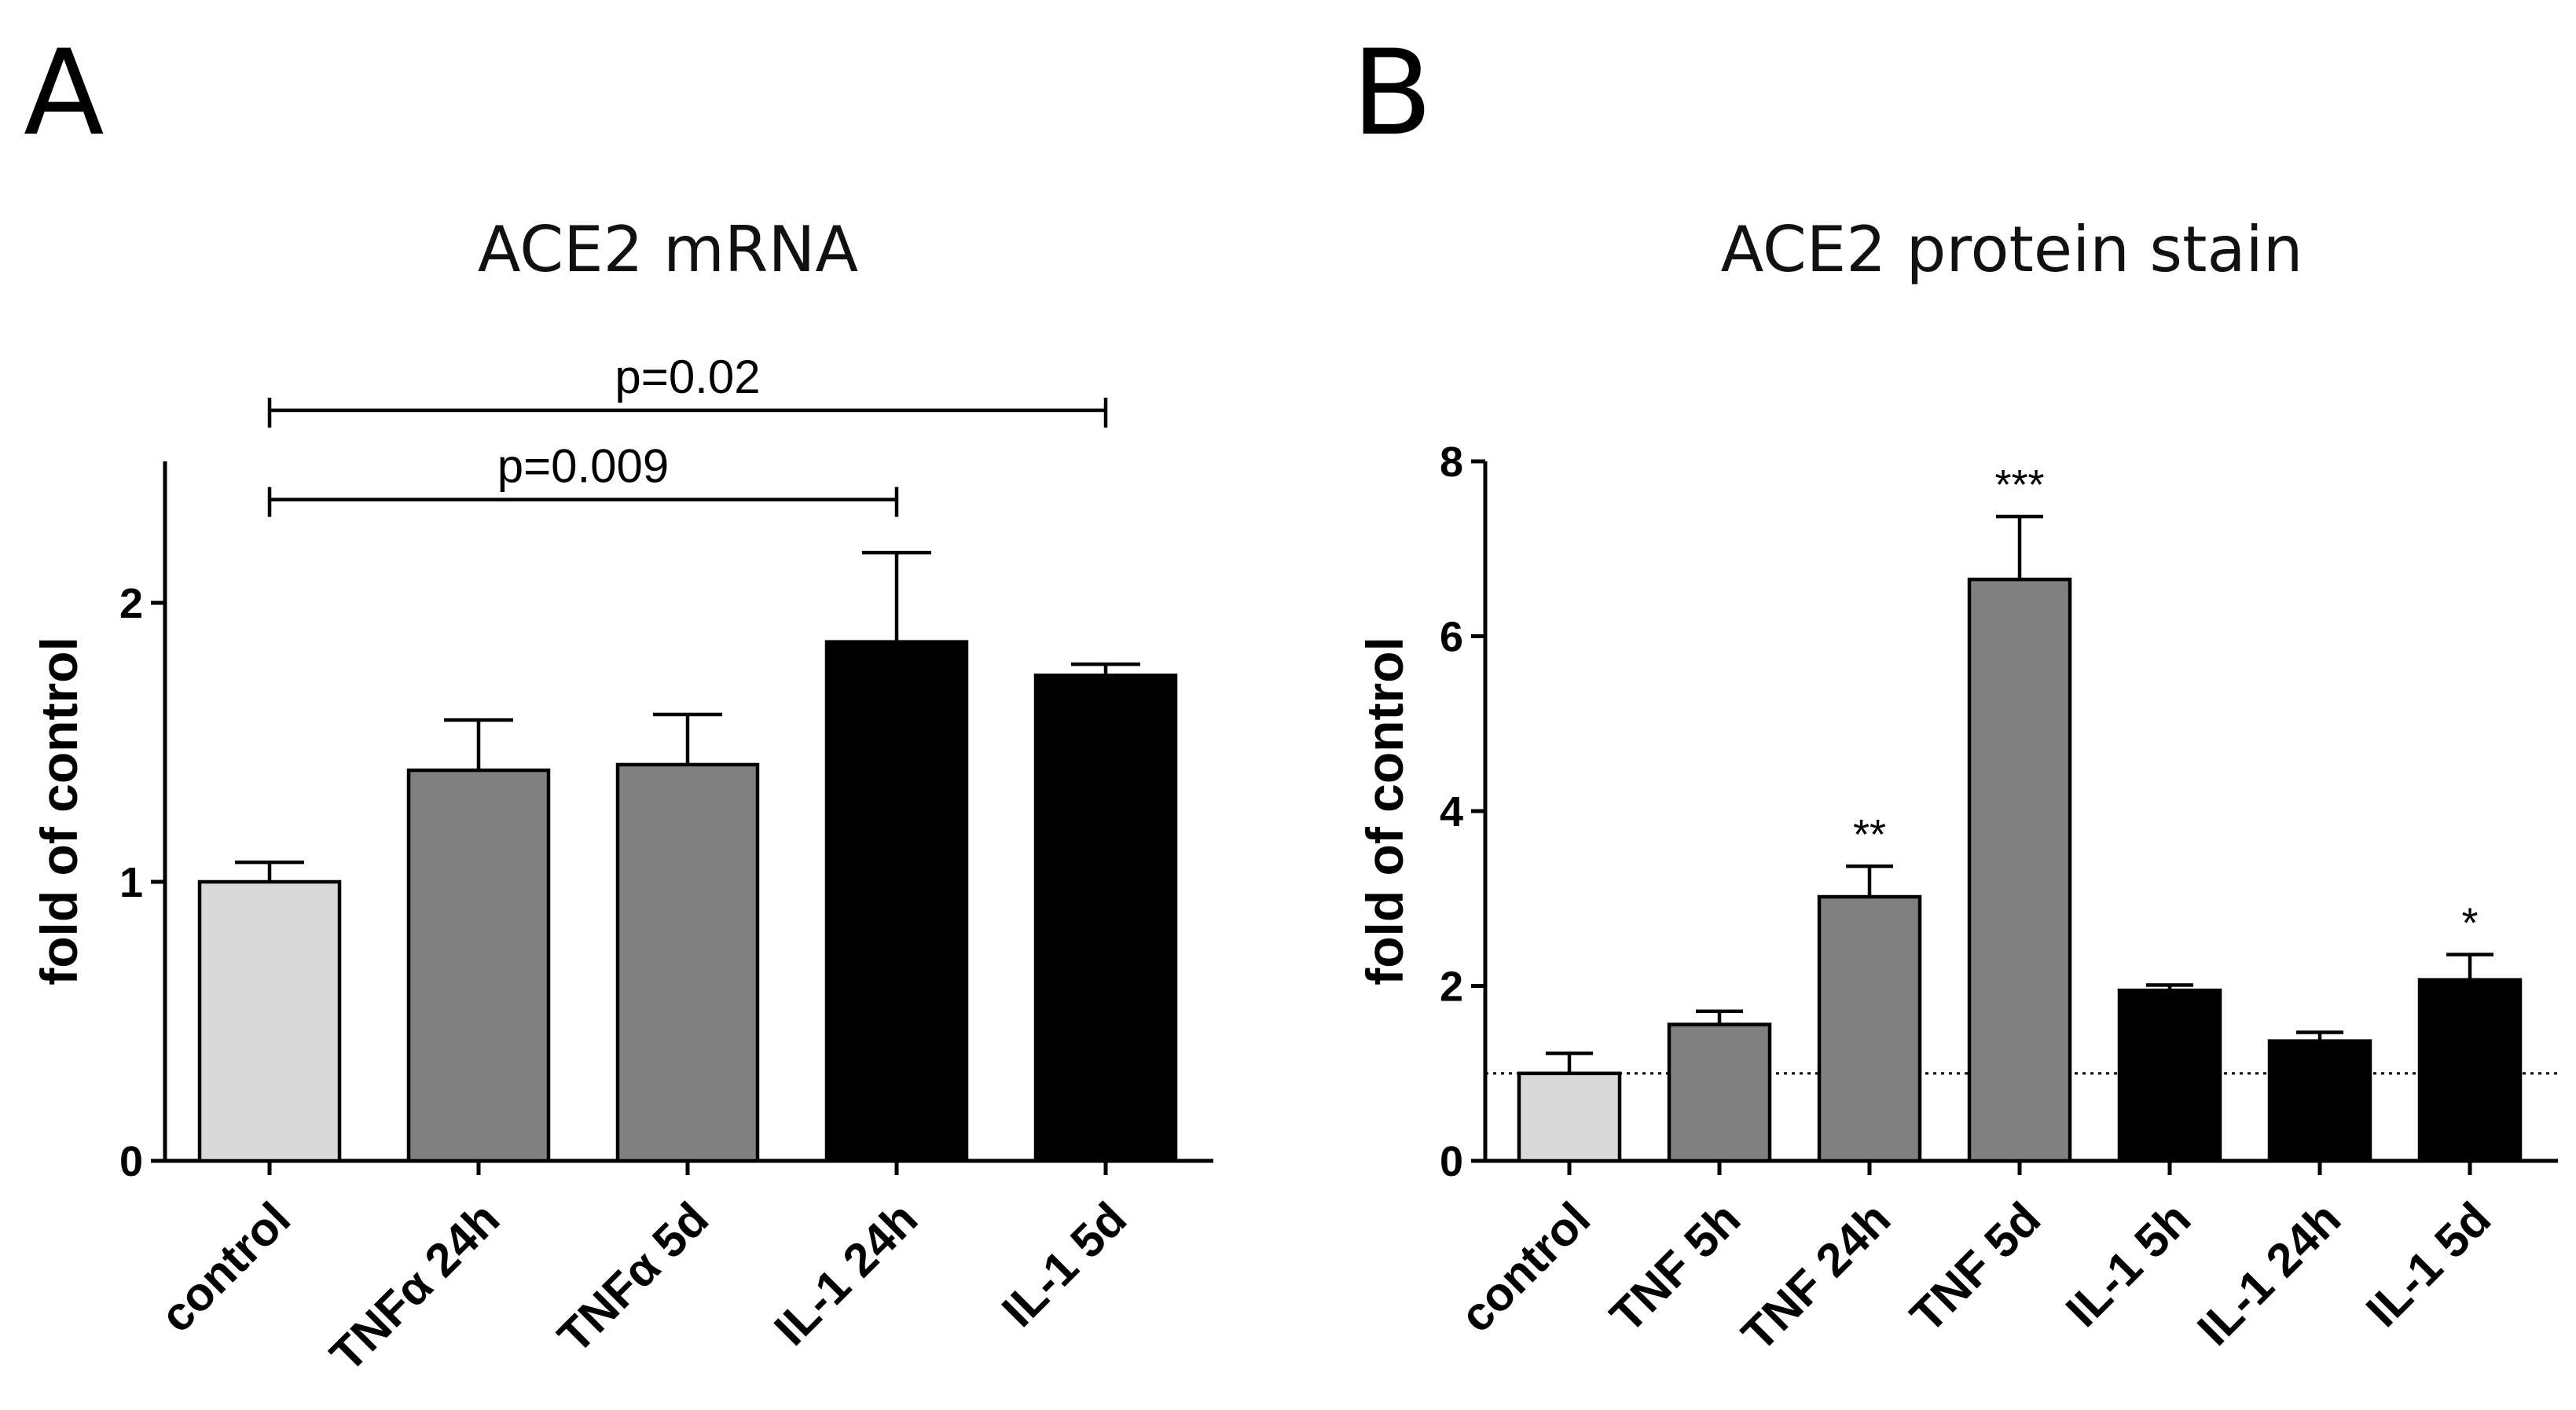 The width and height of the screenshot is (2576, 1410). Describe the element at coordinates (1869, 834) in the screenshot. I see `chart-b-significance-label: **` at that location.